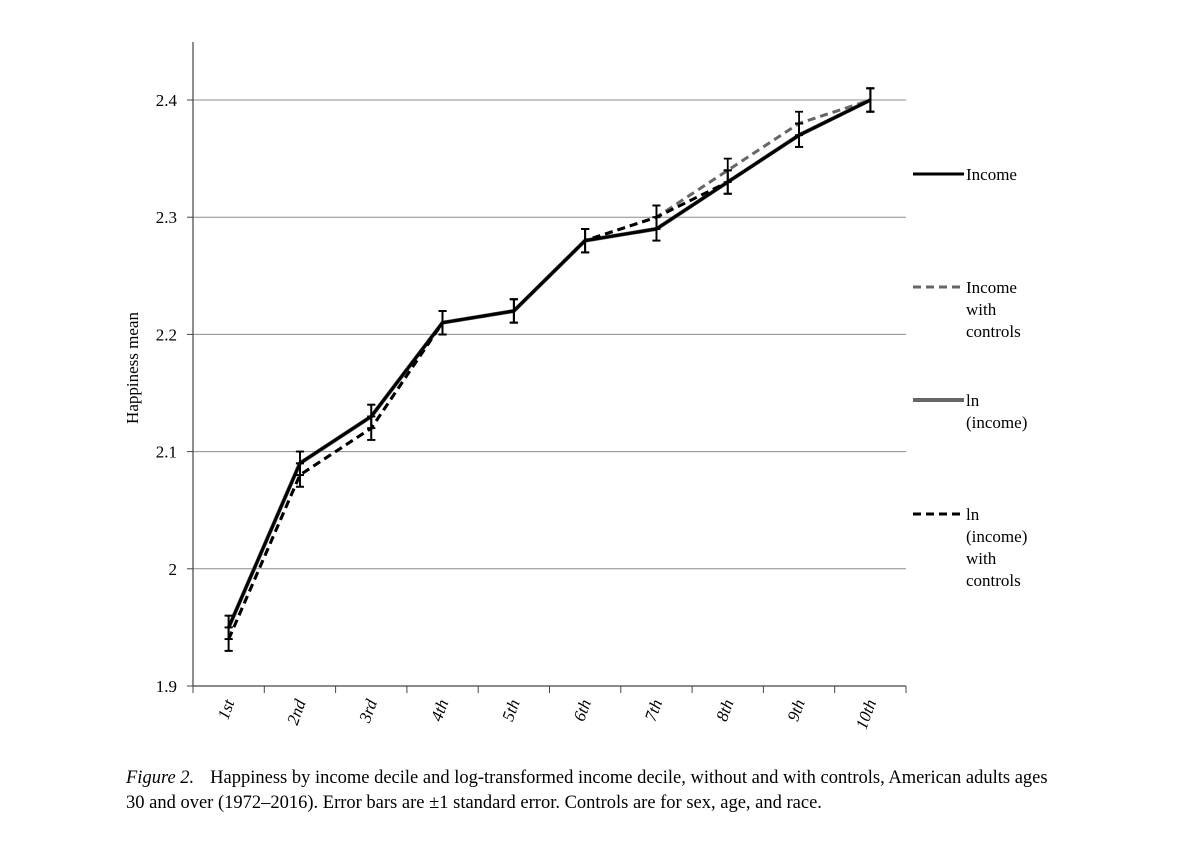 This screenshot has width=1200, height=853. What do you see at coordinates (547, 714) in the screenshot?
I see `x-tick-labels: 1st 2nd 3rd 4th 5th 6th 7th 8th 9th 10th` at bounding box center [547, 714].